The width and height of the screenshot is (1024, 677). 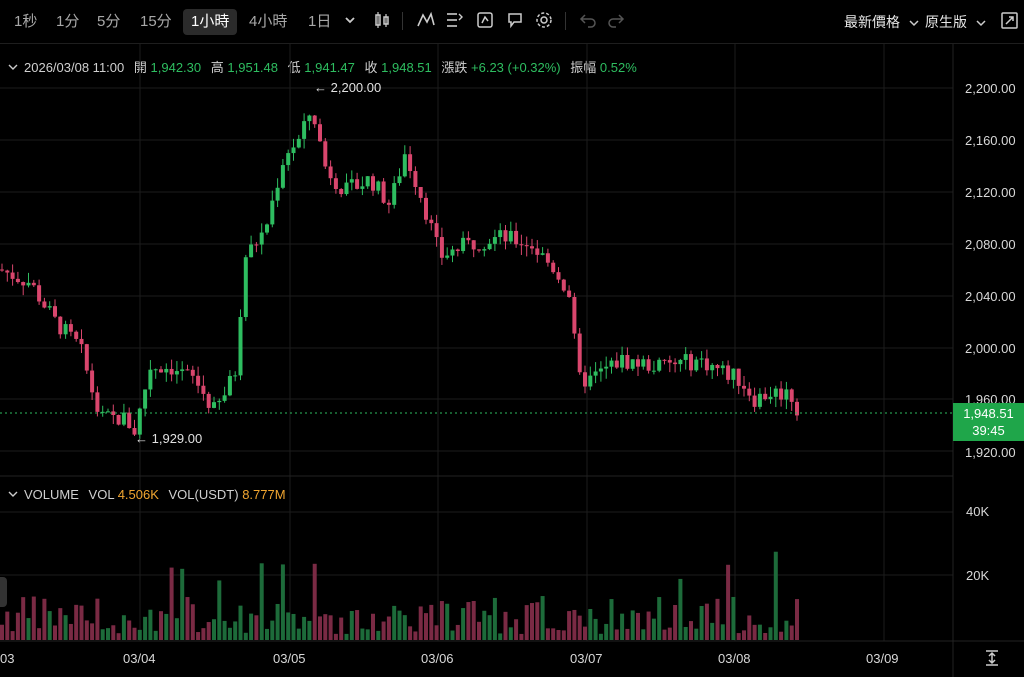 I want to click on price-tick: 2,040.00, so click(x=990, y=296).